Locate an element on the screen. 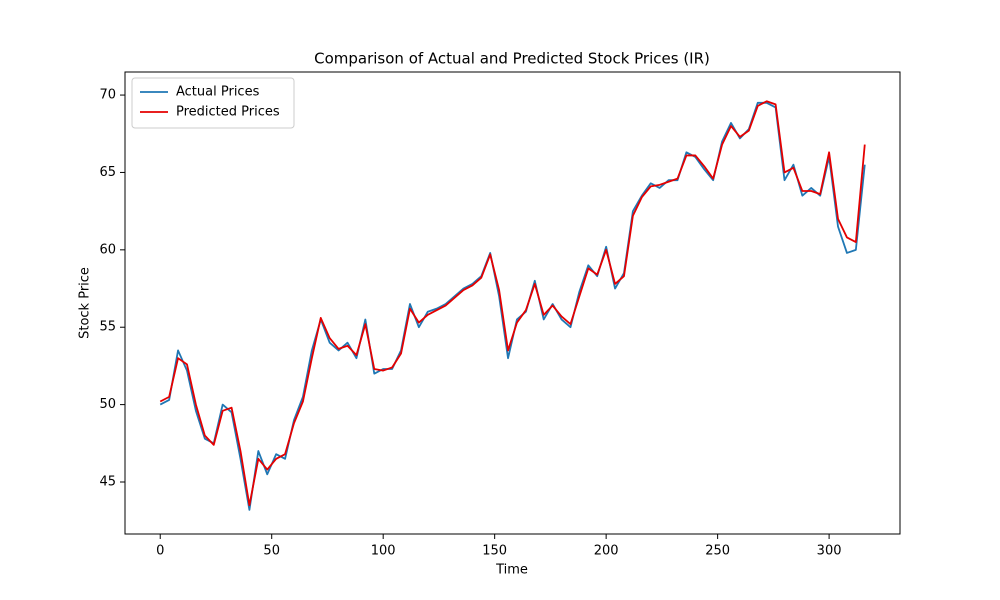  legend-box is located at coordinates (213, 103).